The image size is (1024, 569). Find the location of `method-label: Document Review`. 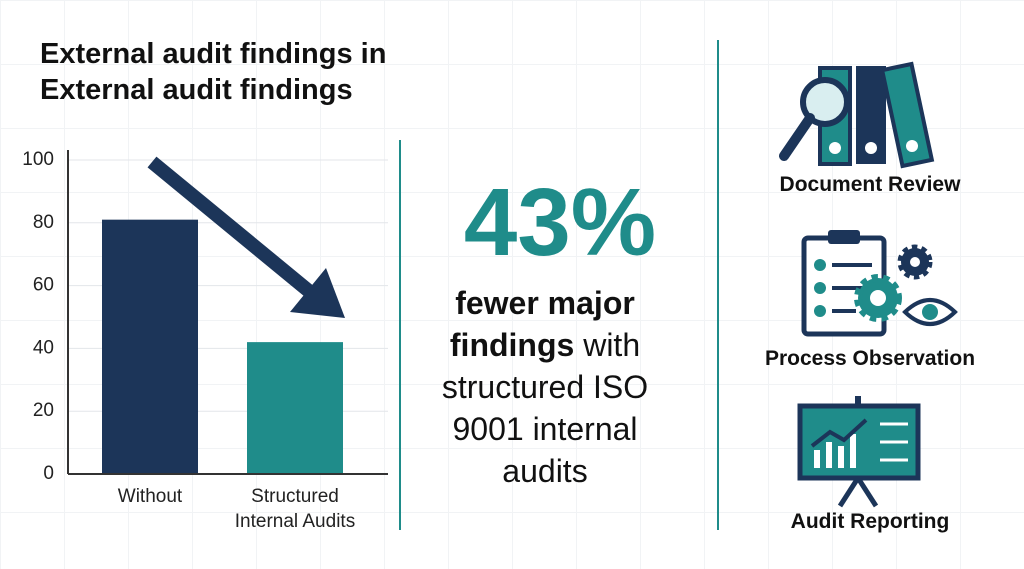

method-label: Document Review is located at coordinates (870, 184).